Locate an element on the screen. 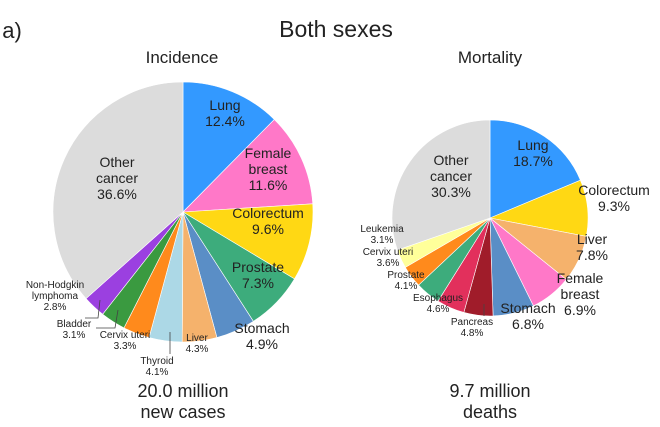  leader-lines is located at coordinates (285, 326).